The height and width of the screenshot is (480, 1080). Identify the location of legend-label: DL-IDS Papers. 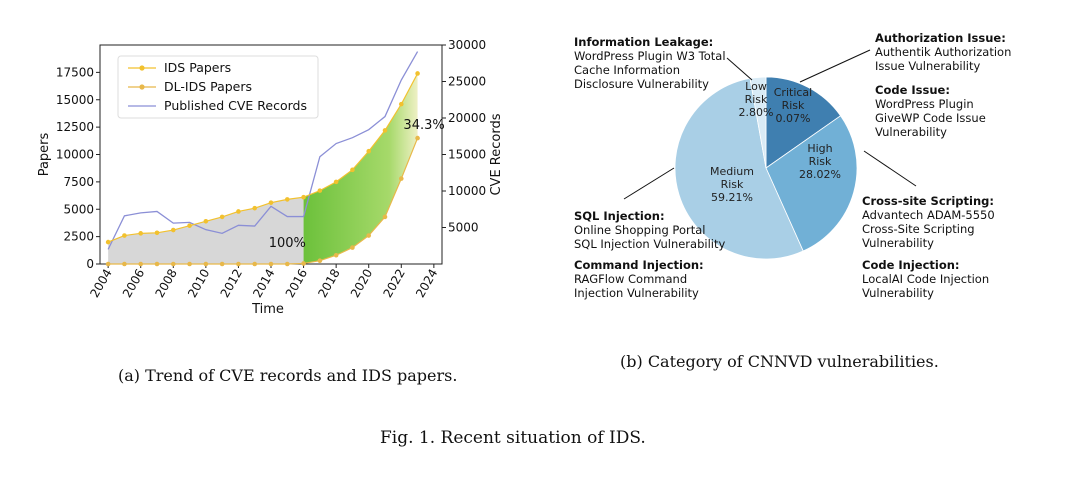
(208, 86).